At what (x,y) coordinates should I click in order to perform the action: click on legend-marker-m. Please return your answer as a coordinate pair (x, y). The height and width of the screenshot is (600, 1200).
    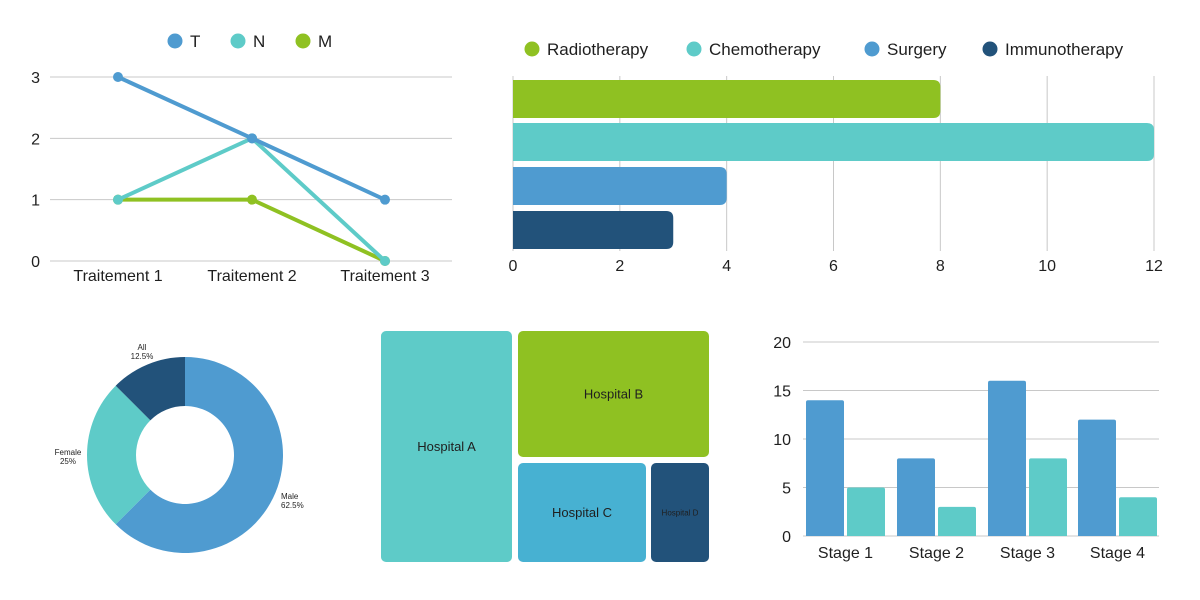
    Looking at the image, I should click on (303, 41).